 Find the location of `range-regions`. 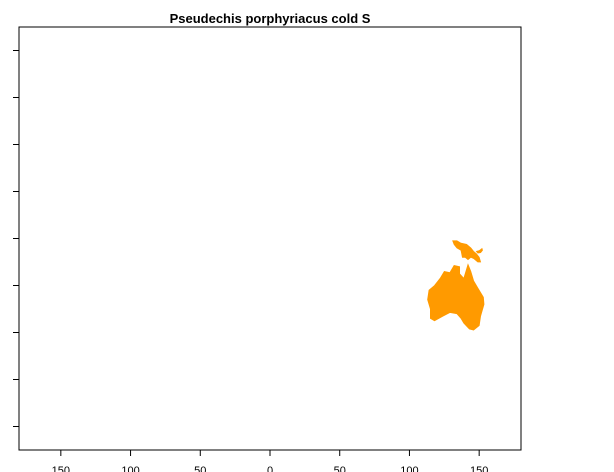

range-regions is located at coordinates (456, 285).